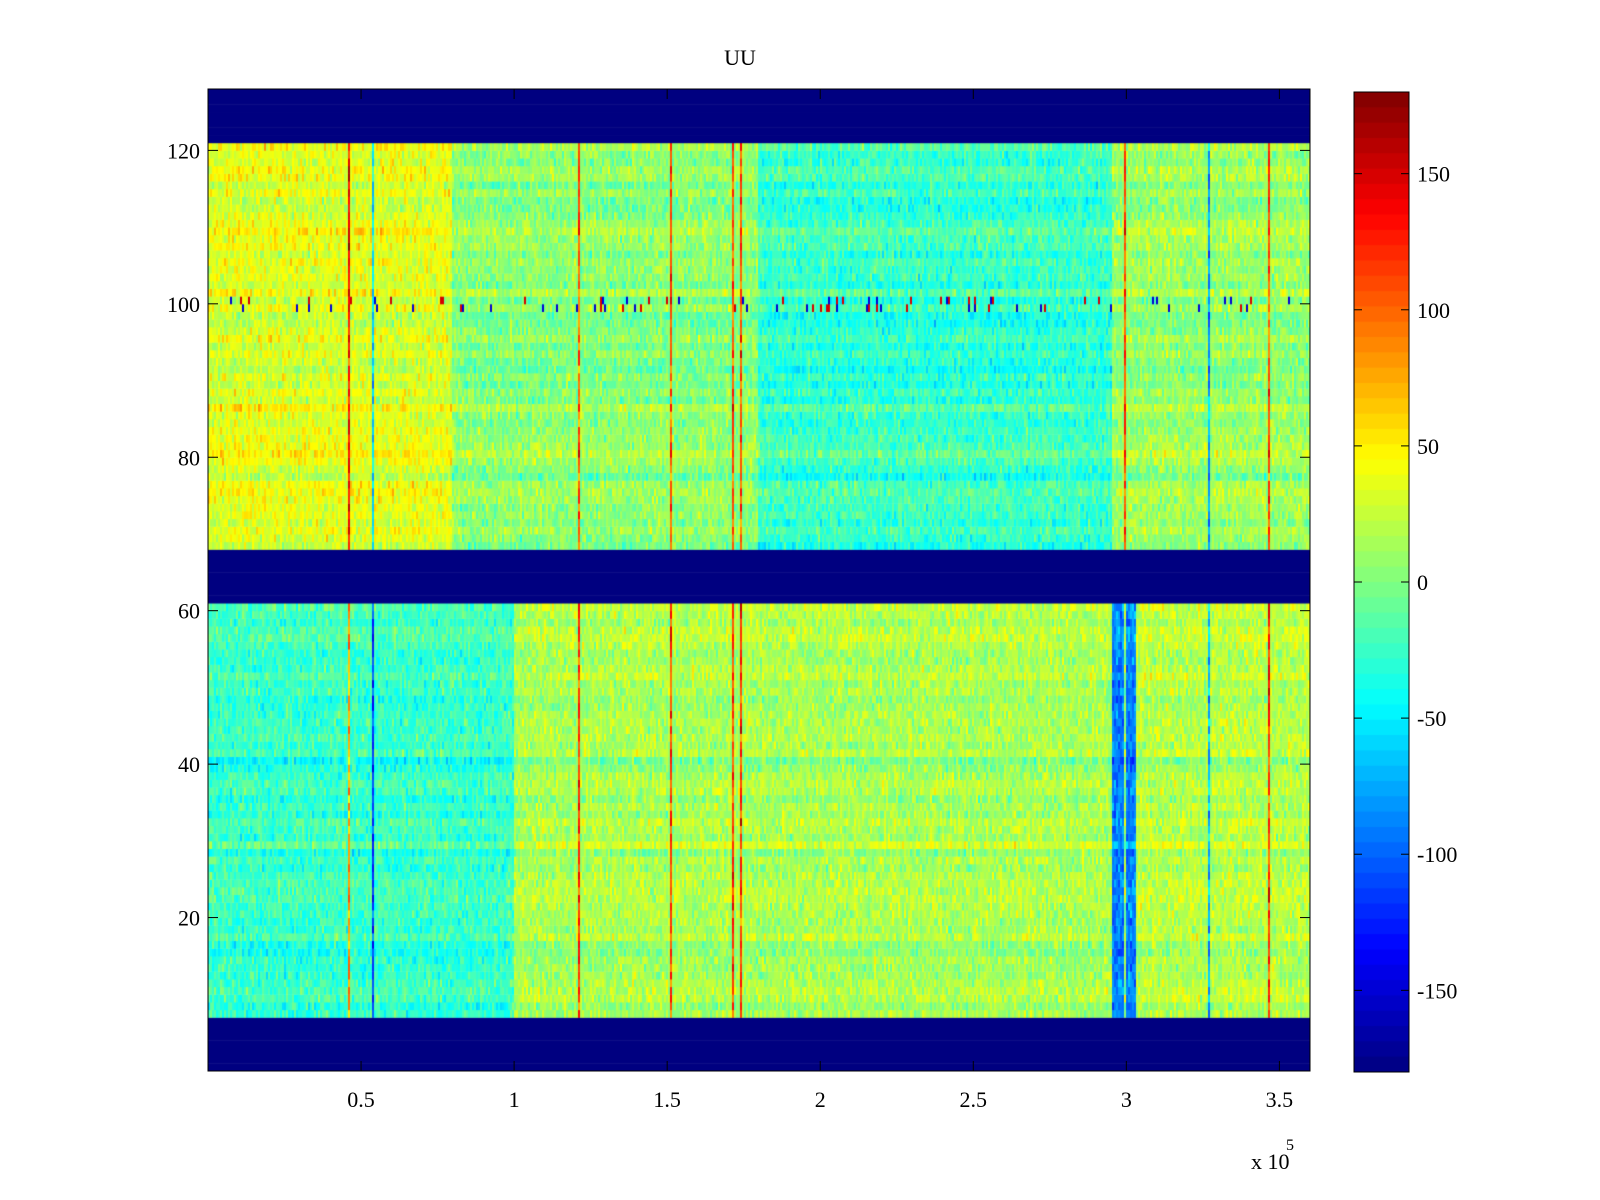  Describe the element at coordinates (361, 1099) in the screenshot. I see `x-tick-label: 0.5` at that location.